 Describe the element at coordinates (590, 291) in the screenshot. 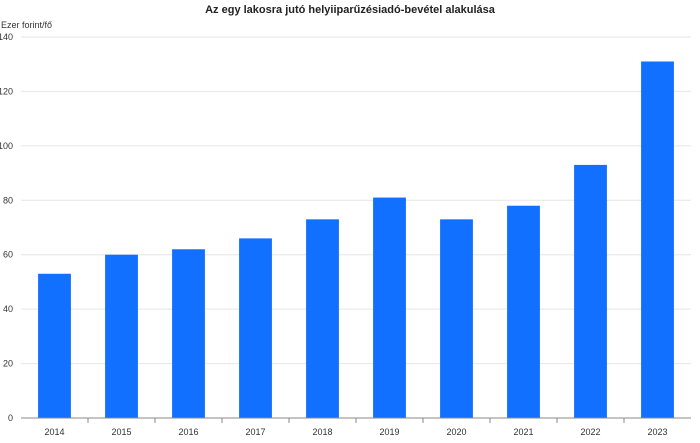

I see `bar-2022` at that location.